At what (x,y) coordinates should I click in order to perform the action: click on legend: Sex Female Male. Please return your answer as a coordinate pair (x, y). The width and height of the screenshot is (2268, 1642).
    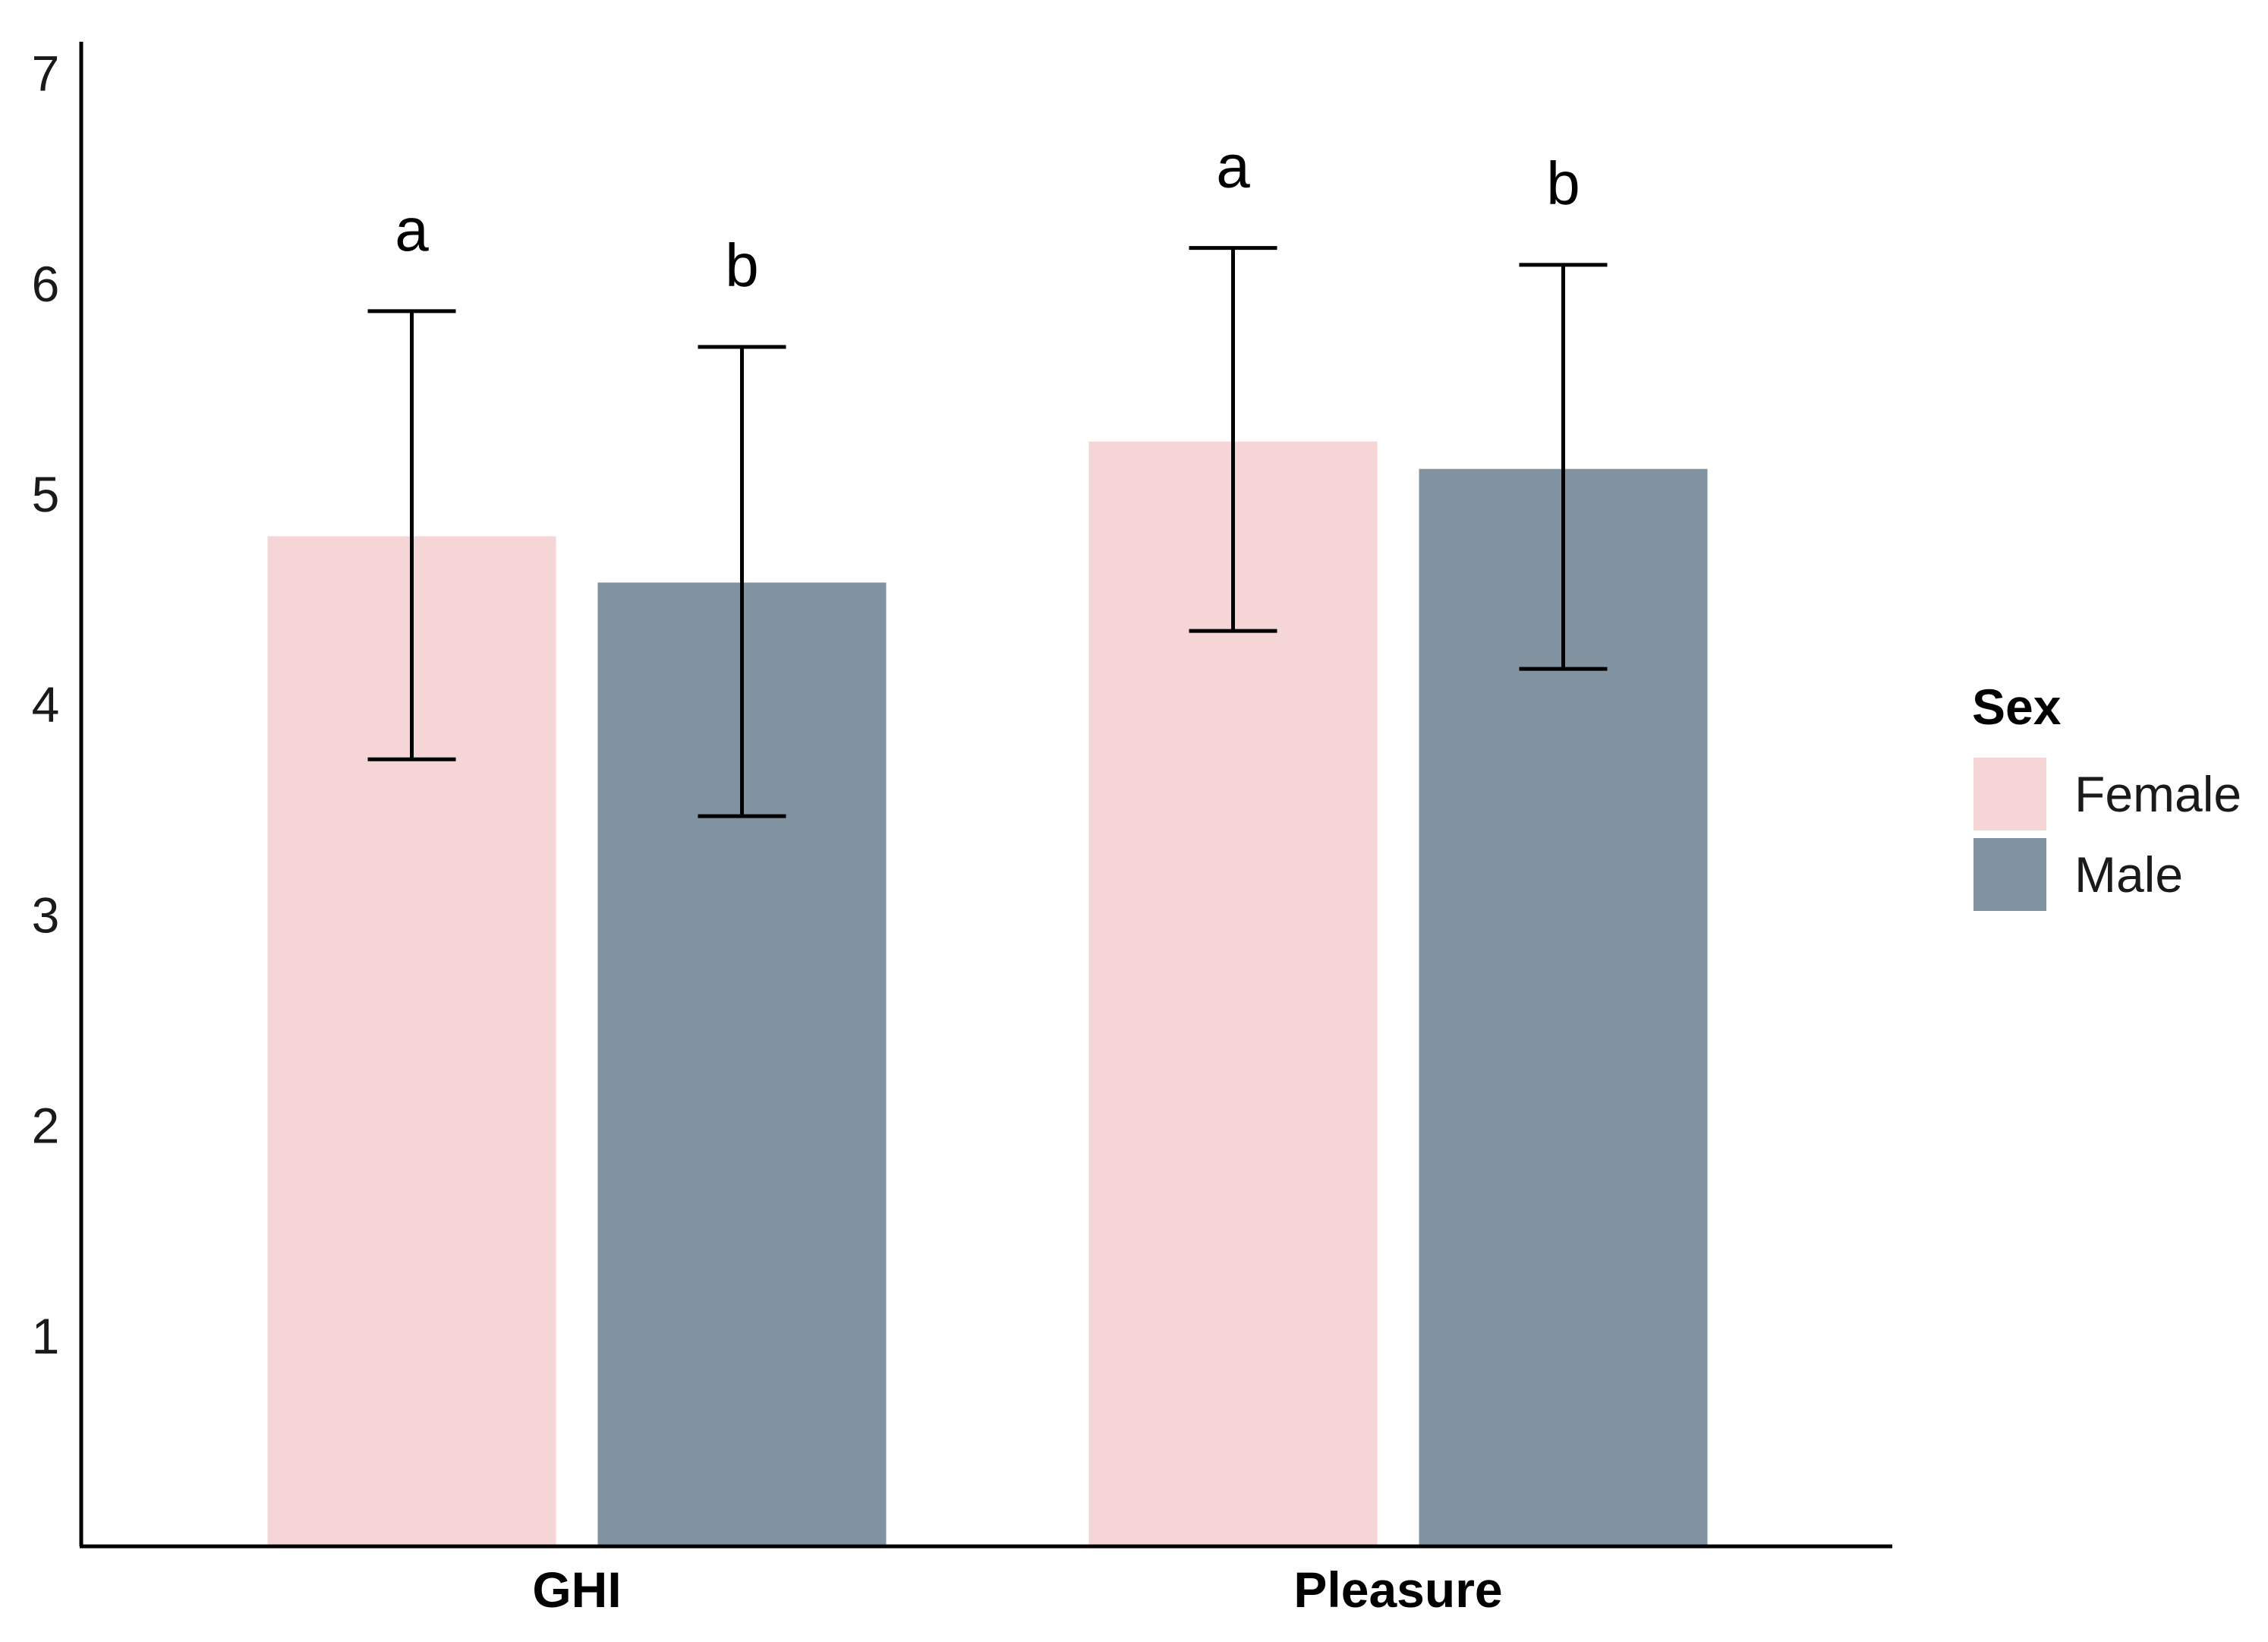
    Looking at the image, I should click on (2106, 795).